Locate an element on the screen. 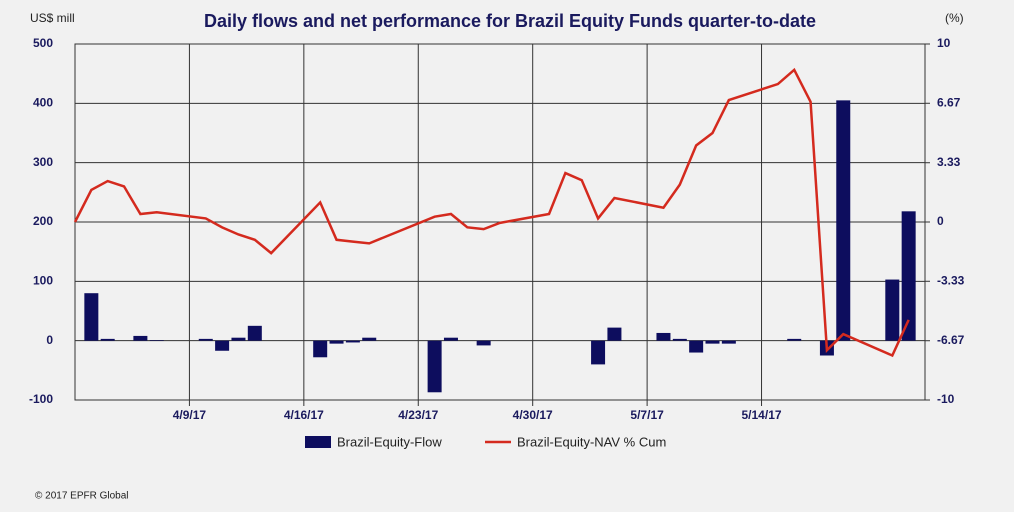 This screenshot has width=1014, height=512. y-axis-label: US$ mill is located at coordinates (52, 18).